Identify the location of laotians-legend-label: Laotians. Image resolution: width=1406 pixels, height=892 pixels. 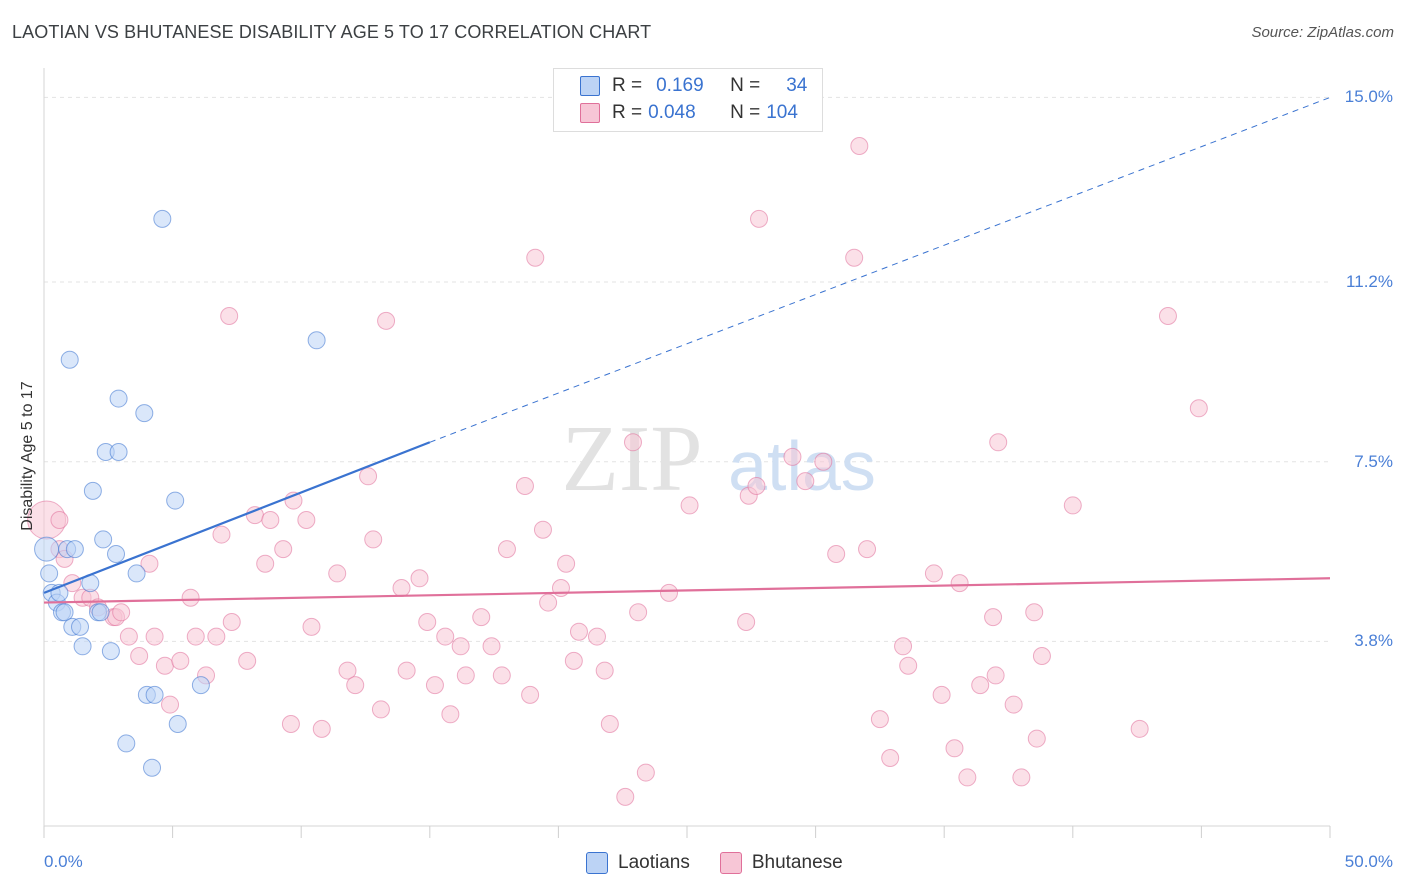
(654, 862).